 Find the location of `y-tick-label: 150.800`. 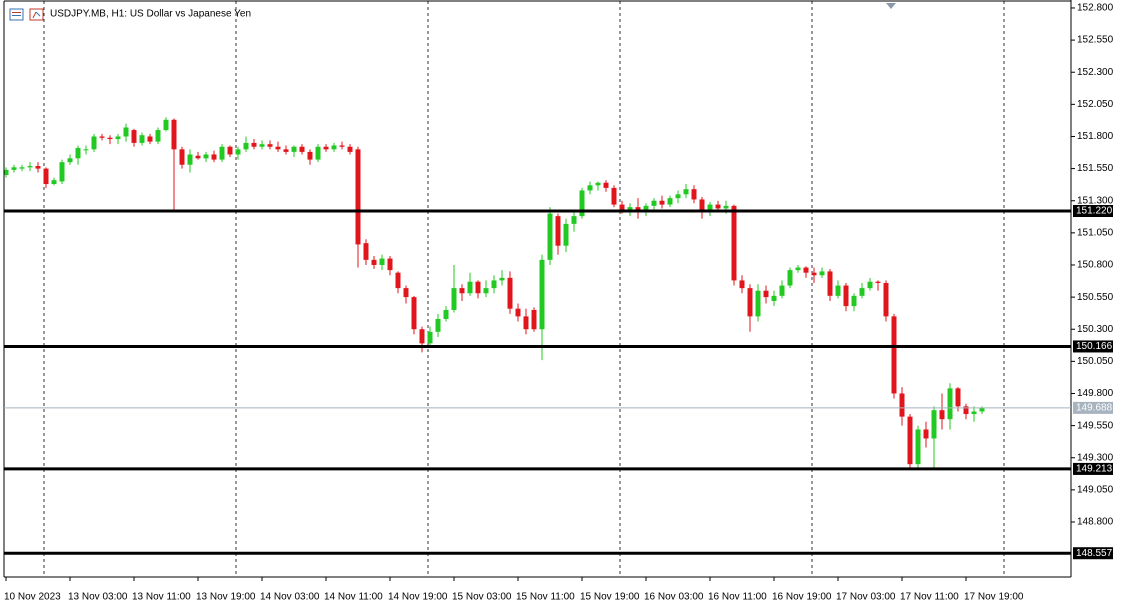

y-tick-label: 150.800 is located at coordinates (1095, 265).